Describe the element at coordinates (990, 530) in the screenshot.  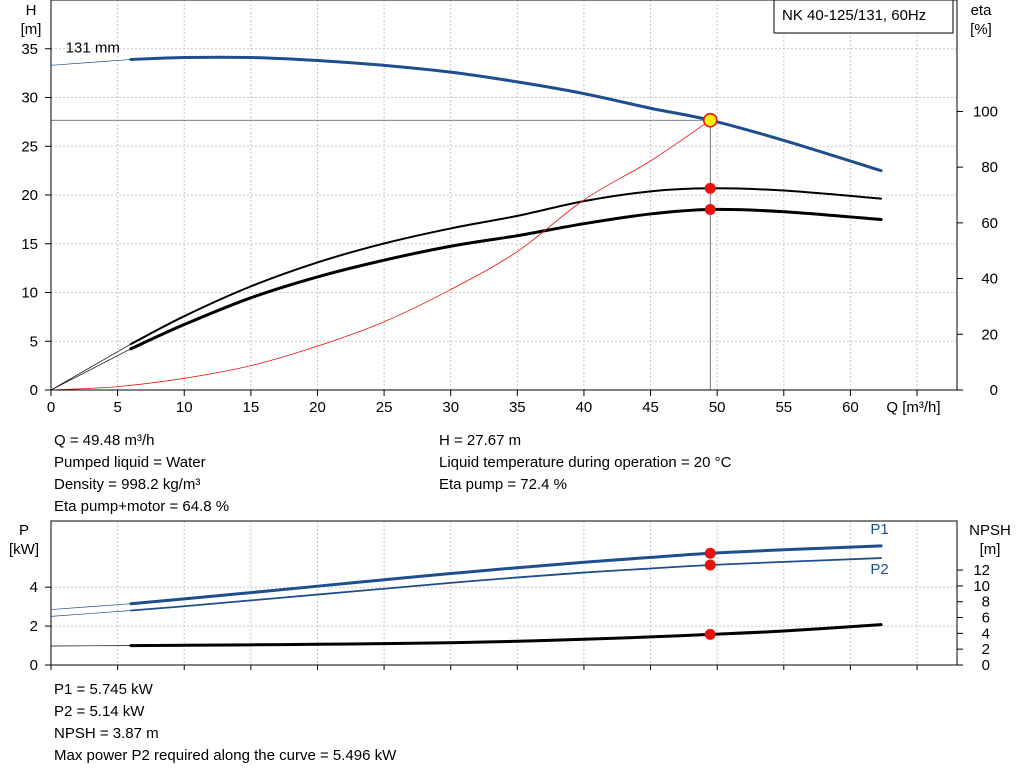
I see `npsh-axis-title: NPSH` at that location.